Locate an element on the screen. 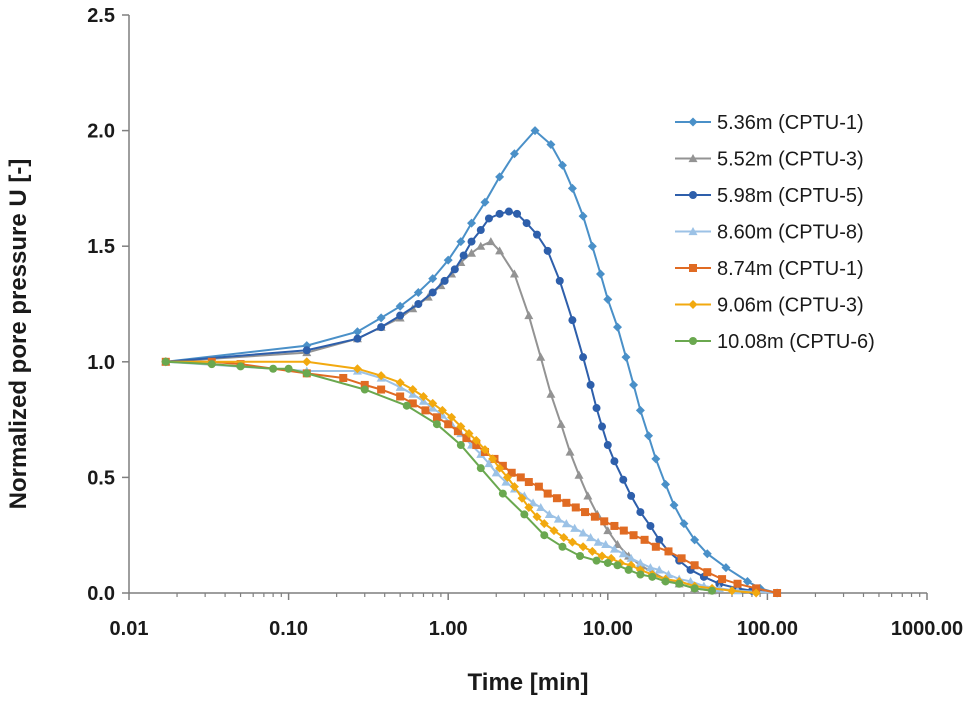 This screenshot has width=971, height=701. x-axis-title: Time [min] is located at coordinates (528, 682).